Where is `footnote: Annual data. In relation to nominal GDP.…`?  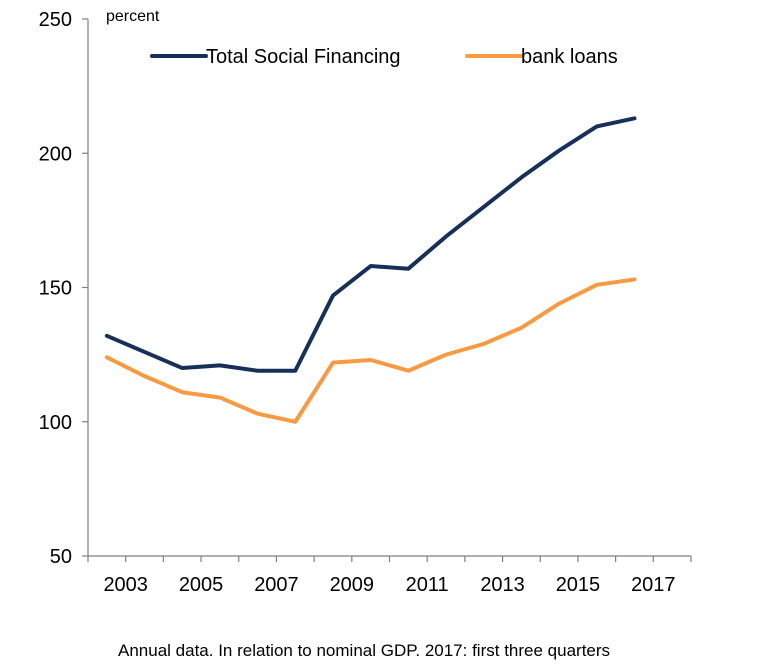 footnote: Annual data. In relation to nominal GDP.… is located at coordinates (364, 650).